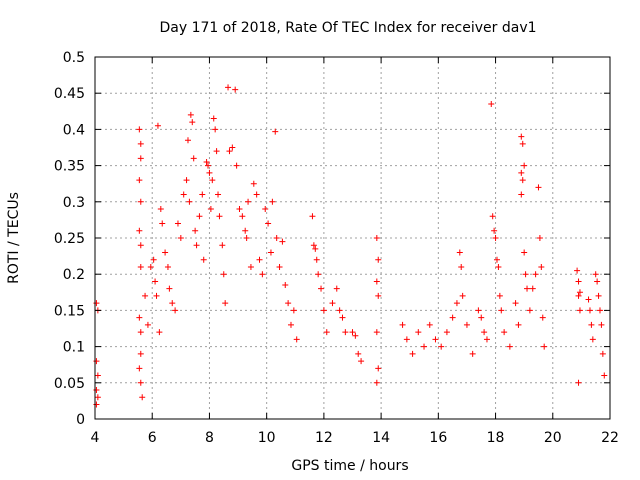 The width and height of the screenshot is (640, 480). Describe the element at coordinates (14, 238) in the screenshot. I see `y-axis-label: ROTI / TECUs` at that location.